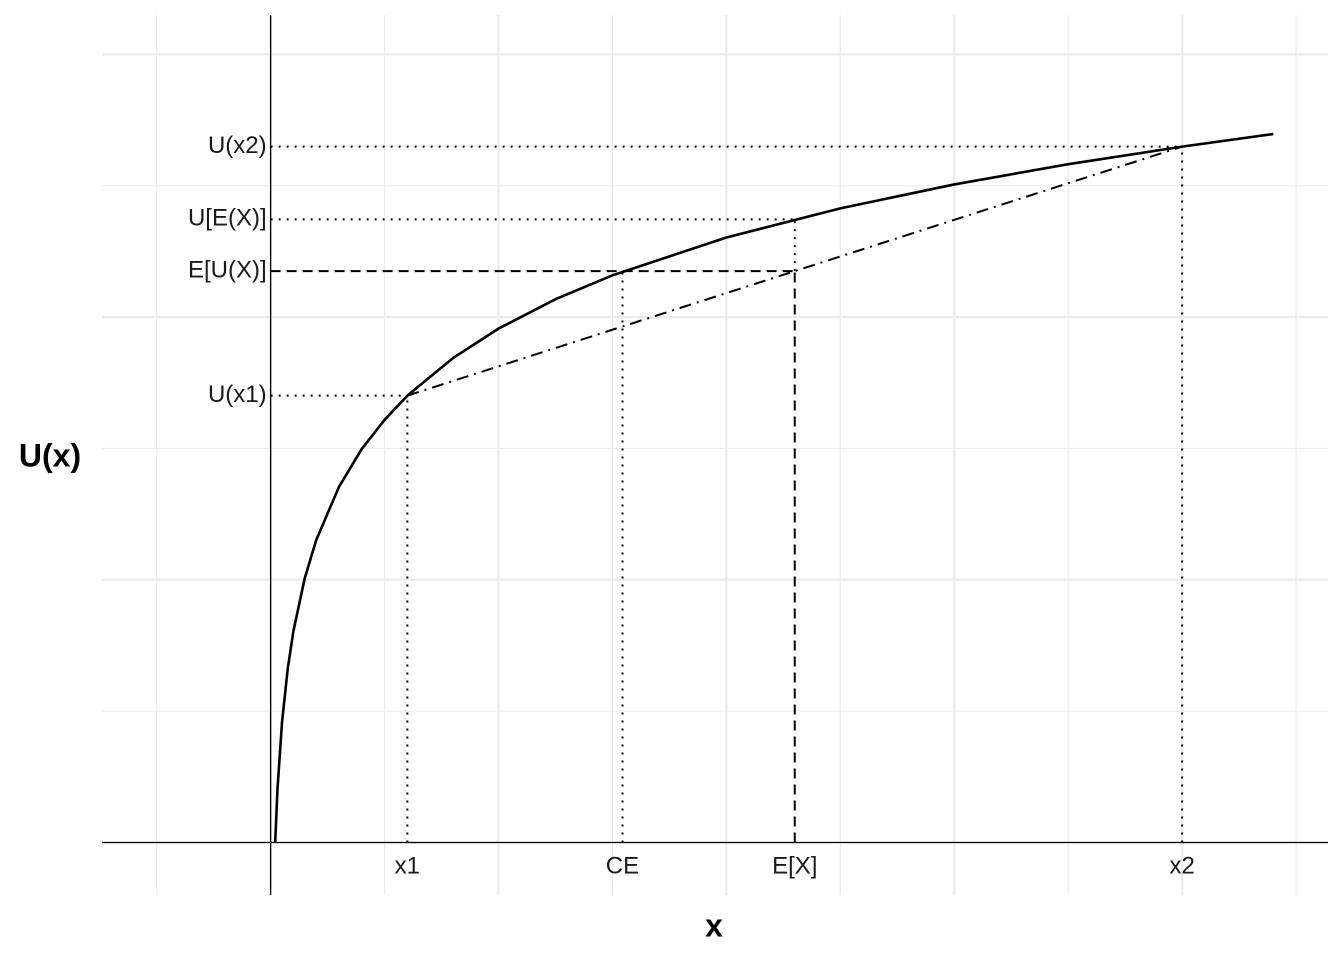  What do you see at coordinates (237, 145) in the screenshot?
I see `y-tick-label: U(x2)` at bounding box center [237, 145].